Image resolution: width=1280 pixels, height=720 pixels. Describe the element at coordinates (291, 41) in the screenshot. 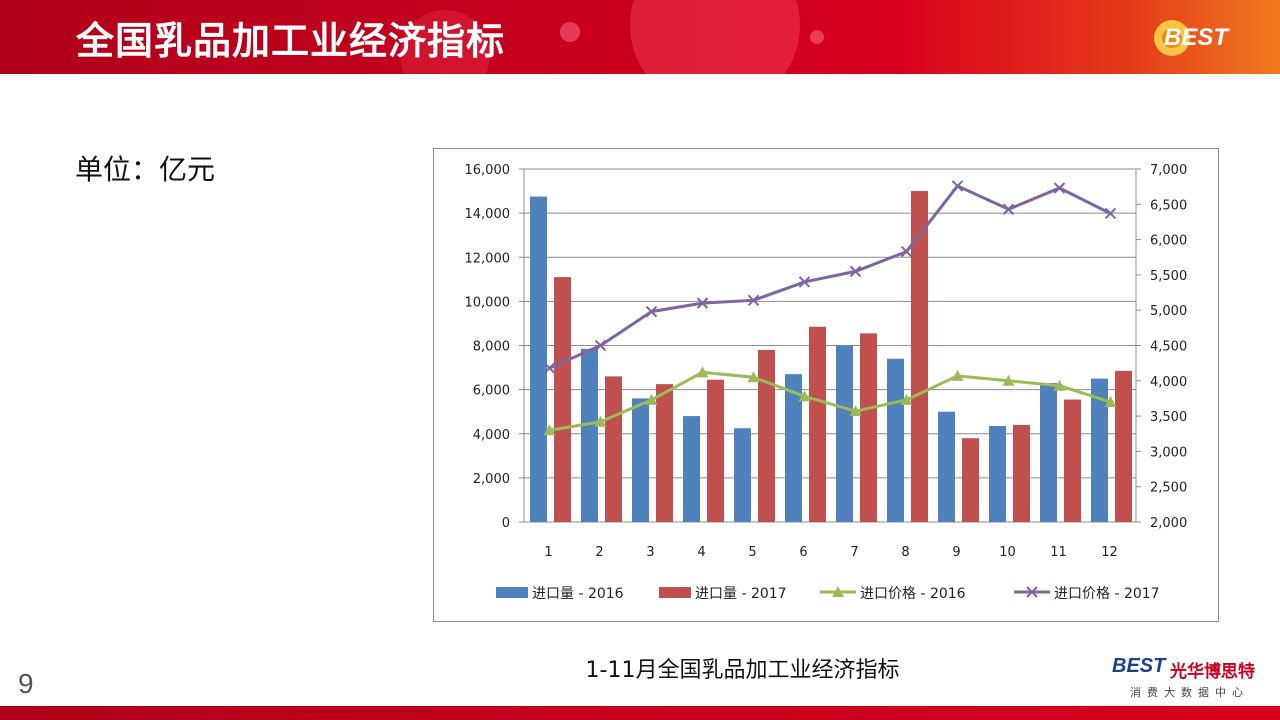

I see `page-title: 全国乳品加工业经济指标` at that location.